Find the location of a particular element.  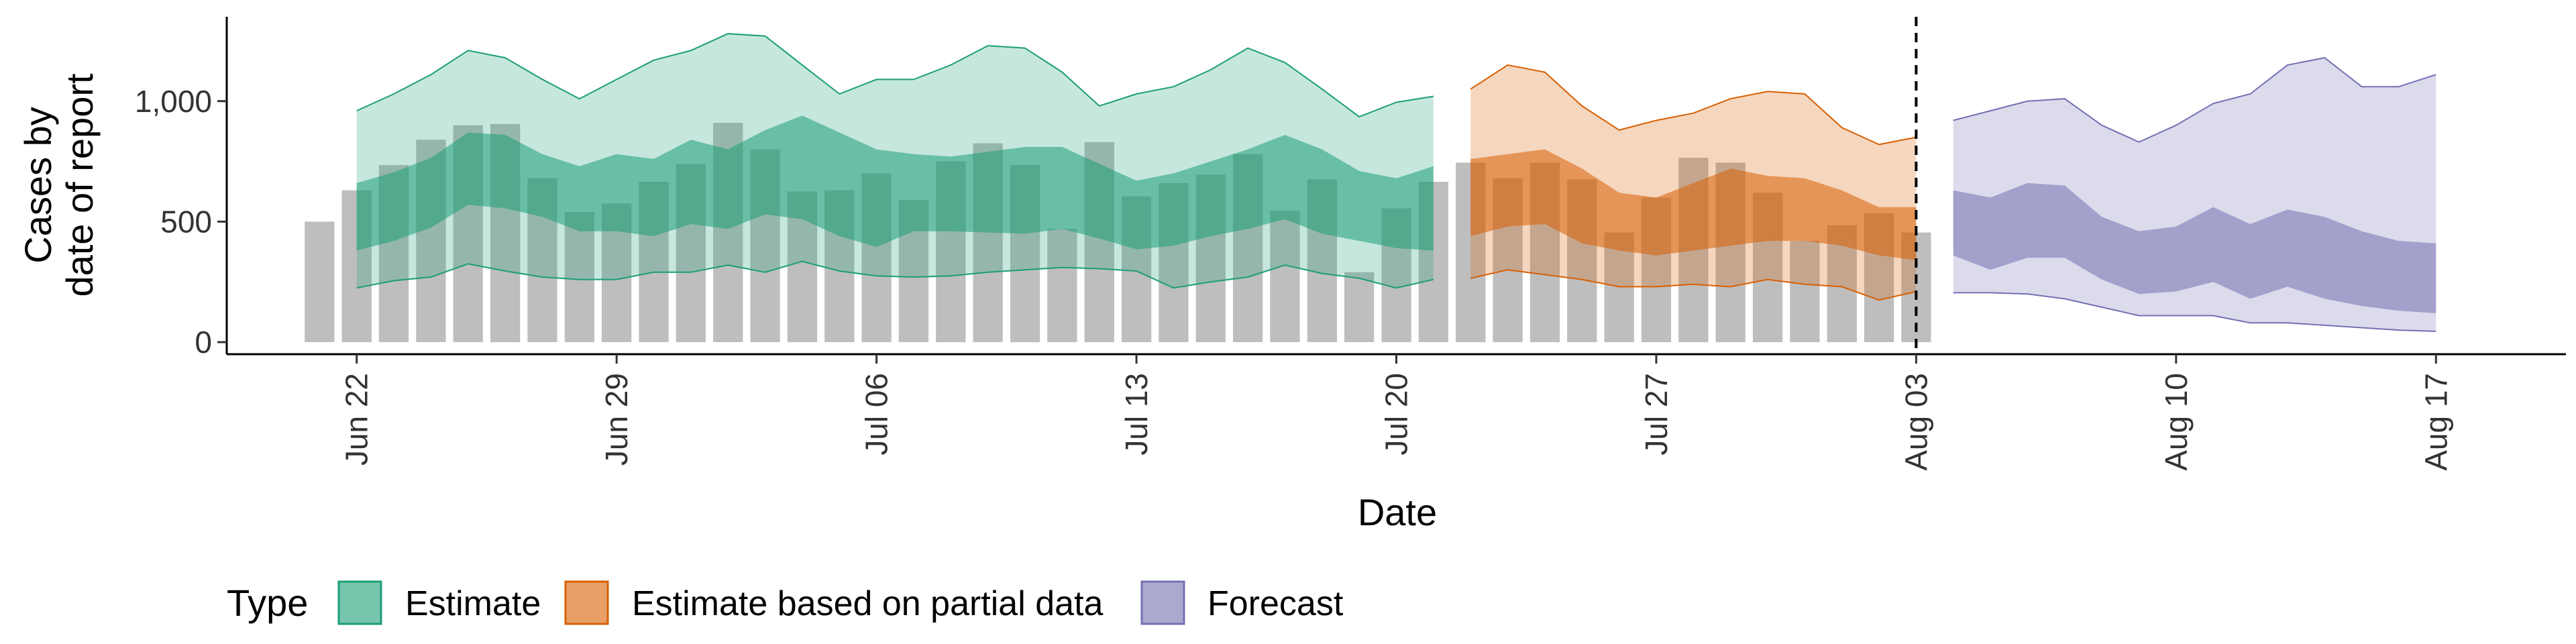

legend-label-estimate: Estimate is located at coordinates (473, 603).